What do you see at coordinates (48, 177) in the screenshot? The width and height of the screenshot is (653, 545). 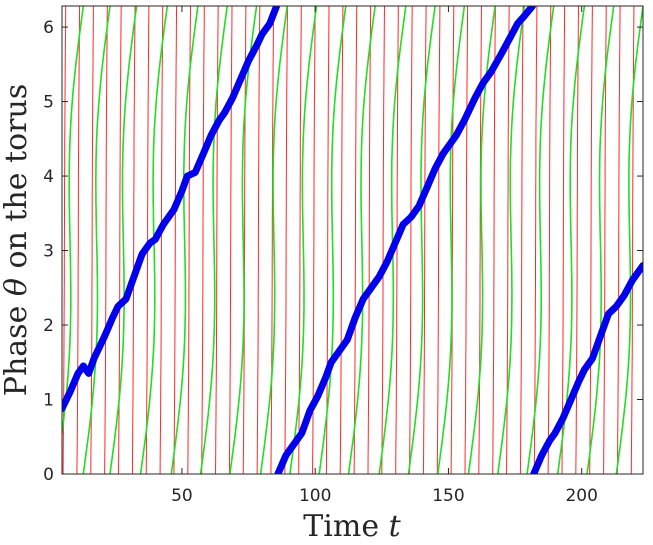 I see `y-tick-label-4: 4` at bounding box center [48, 177].